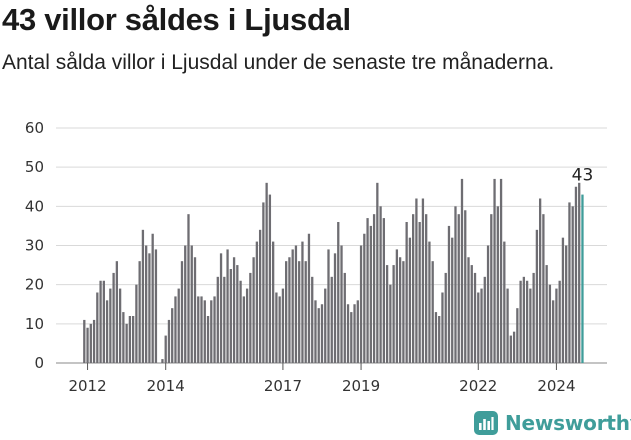 The width and height of the screenshot is (631, 440). What do you see at coordinates (34, 246) in the screenshot?
I see `y-tick-label: 30` at bounding box center [34, 246].